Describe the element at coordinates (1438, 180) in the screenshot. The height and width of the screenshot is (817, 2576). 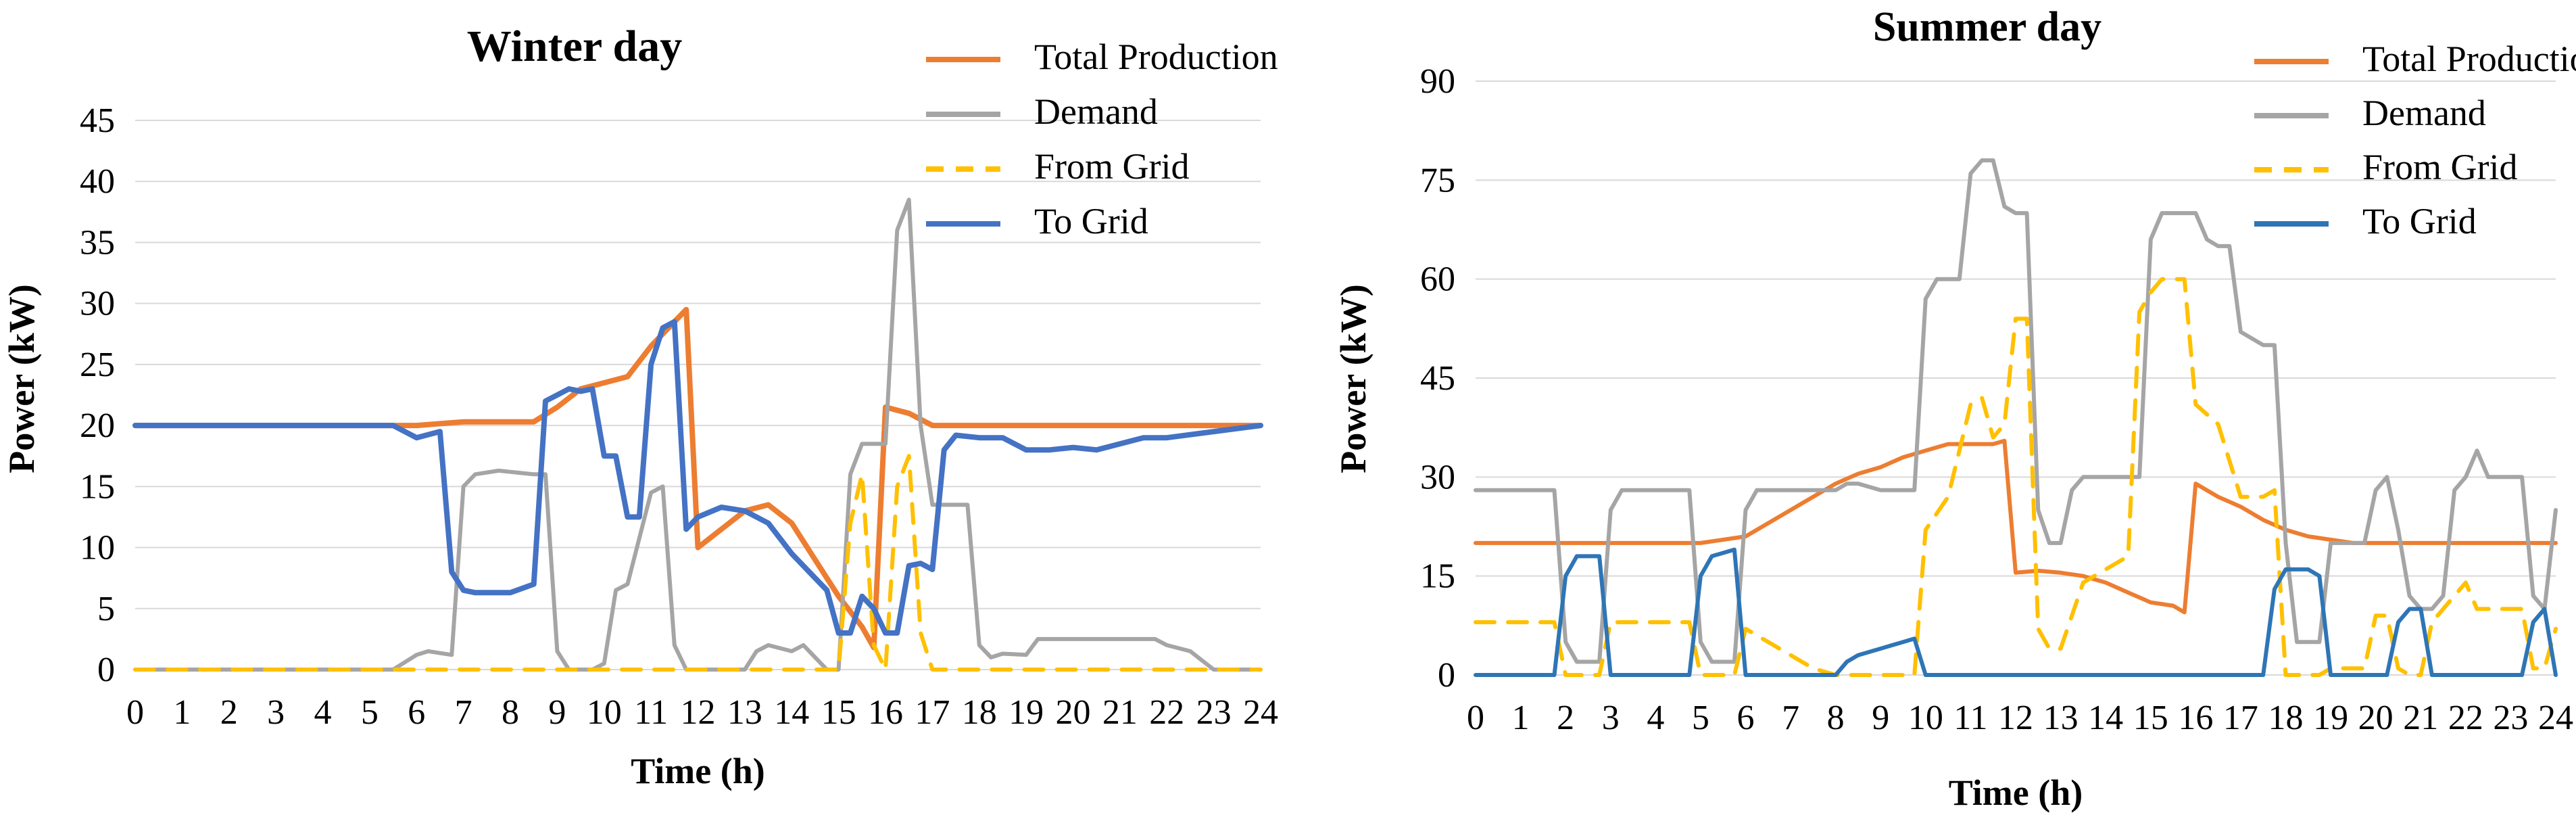
I see `y-tick-label: 75` at that location.